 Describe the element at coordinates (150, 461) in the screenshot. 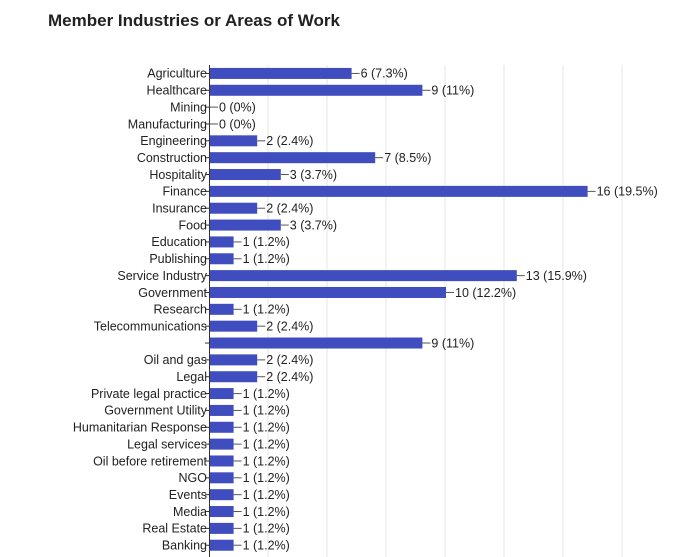

I see `category-label: Oil before retirement` at that location.